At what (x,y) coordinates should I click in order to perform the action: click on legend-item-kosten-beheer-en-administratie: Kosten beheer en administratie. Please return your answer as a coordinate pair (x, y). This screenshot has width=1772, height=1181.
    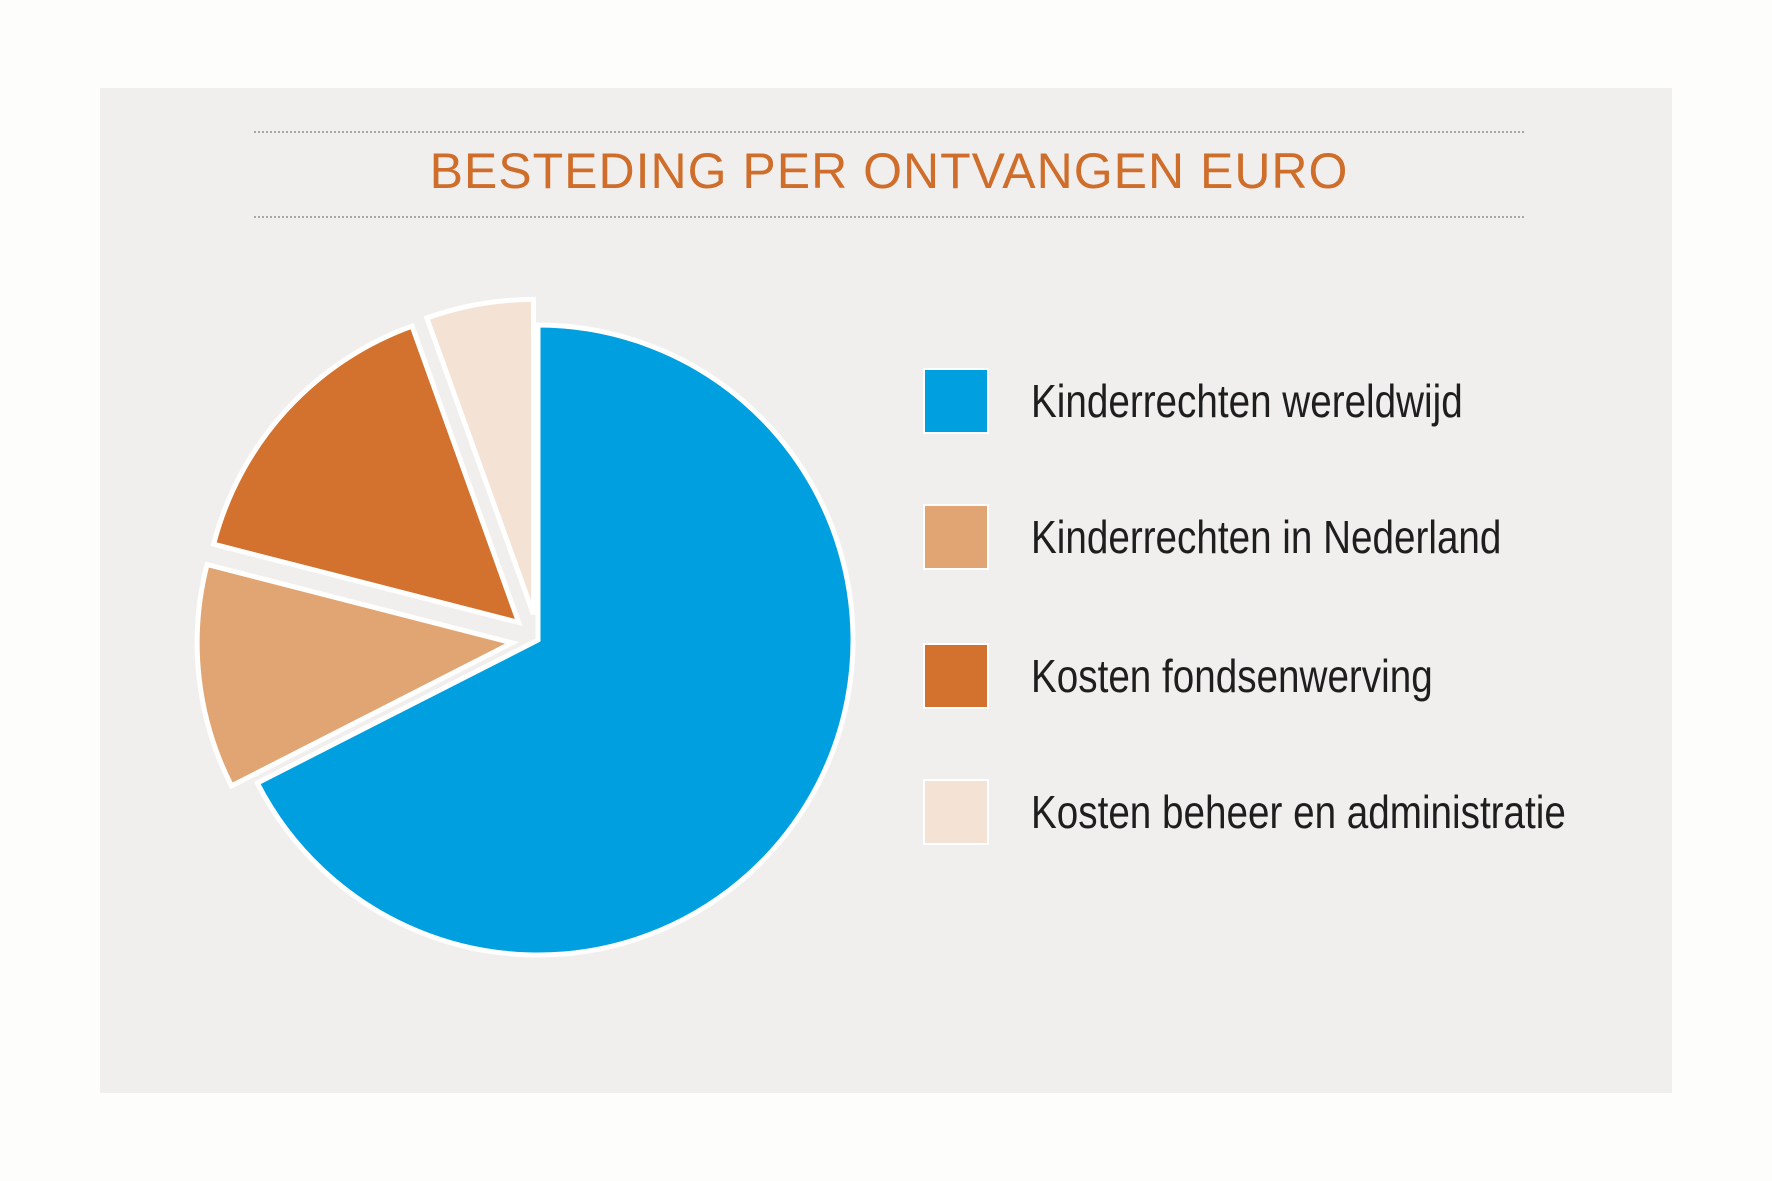
    Looking at the image, I should click on (1295, 812).